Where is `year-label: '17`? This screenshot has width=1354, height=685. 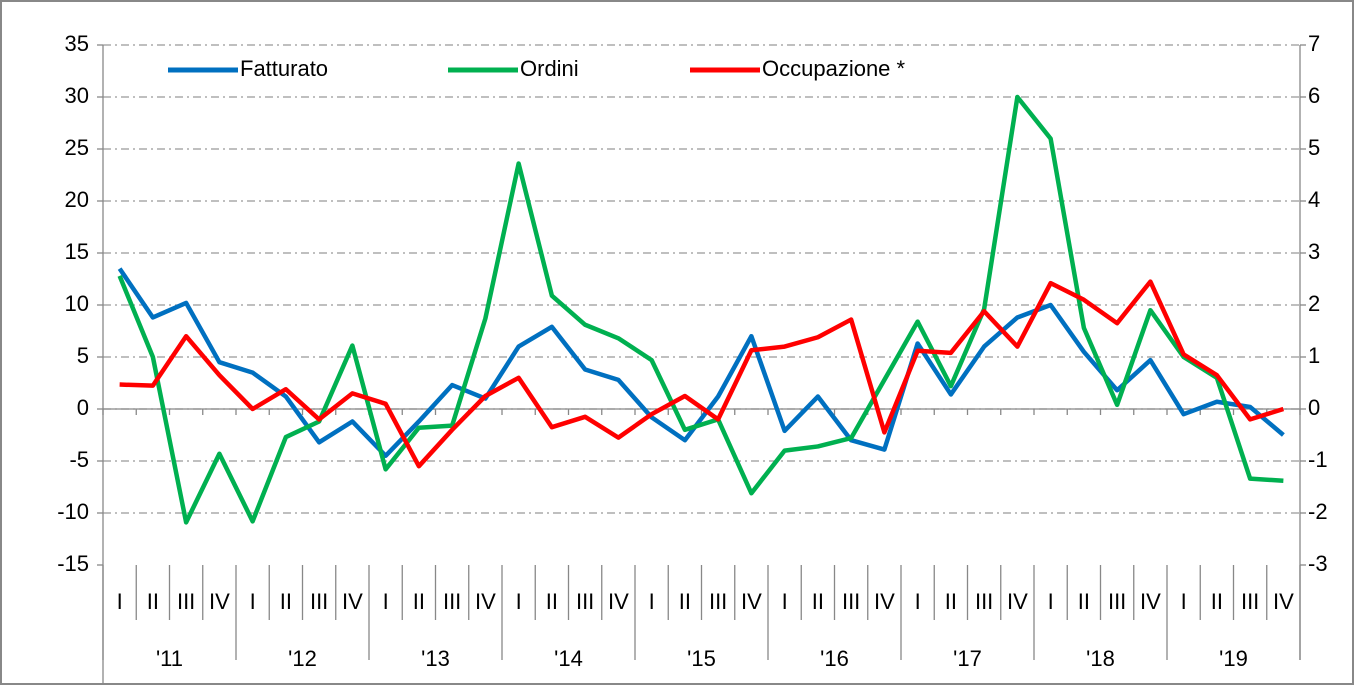
year-label: '17 is located at coordinates (967, 658).